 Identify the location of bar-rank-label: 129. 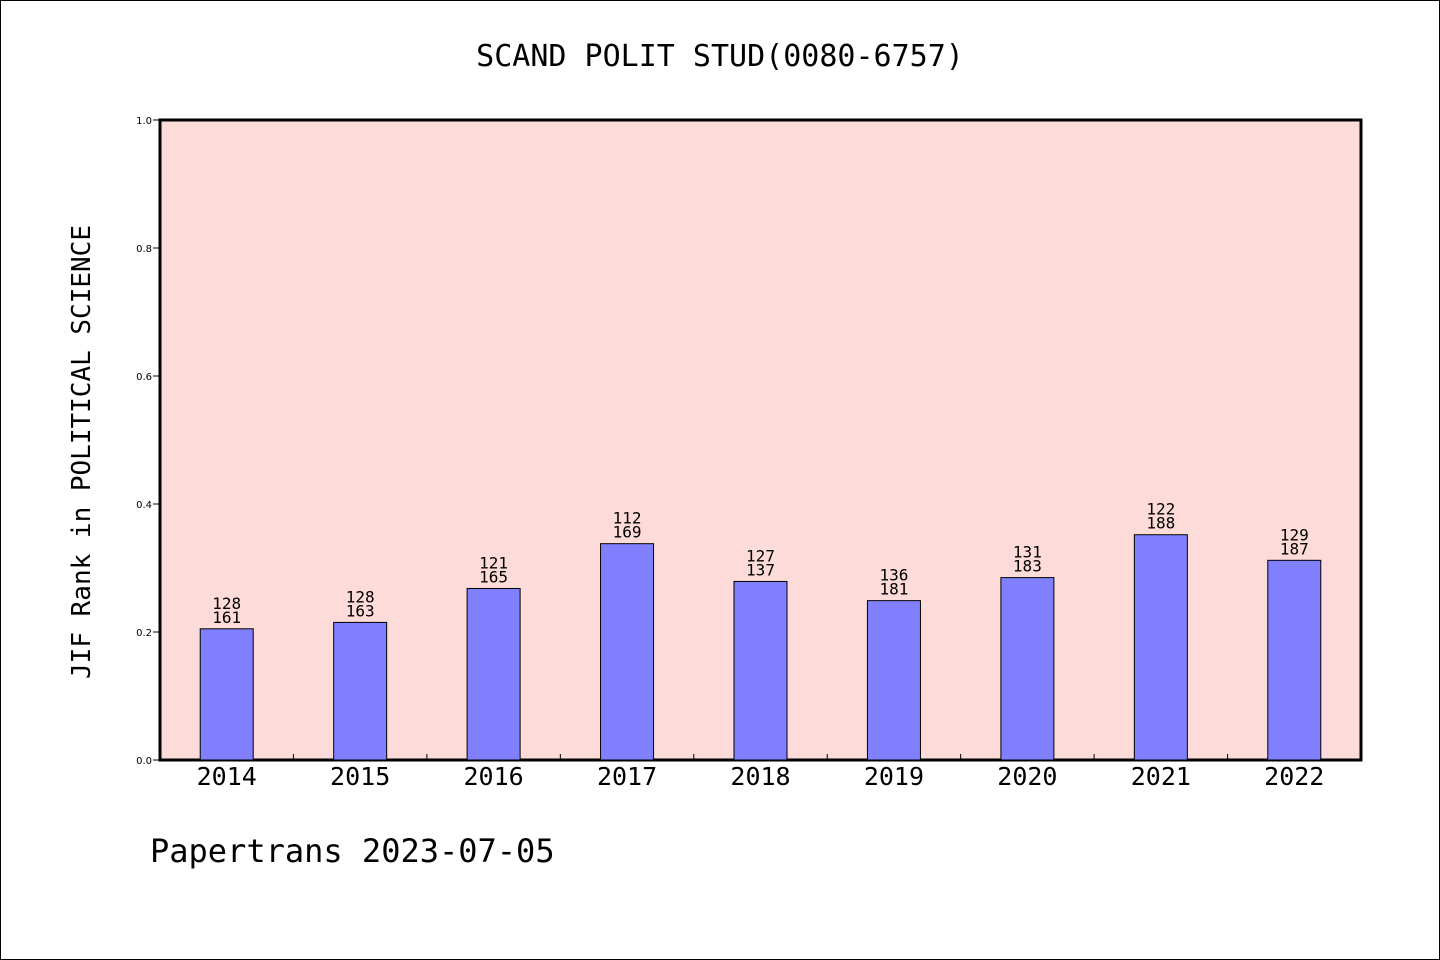
(1294, 534).